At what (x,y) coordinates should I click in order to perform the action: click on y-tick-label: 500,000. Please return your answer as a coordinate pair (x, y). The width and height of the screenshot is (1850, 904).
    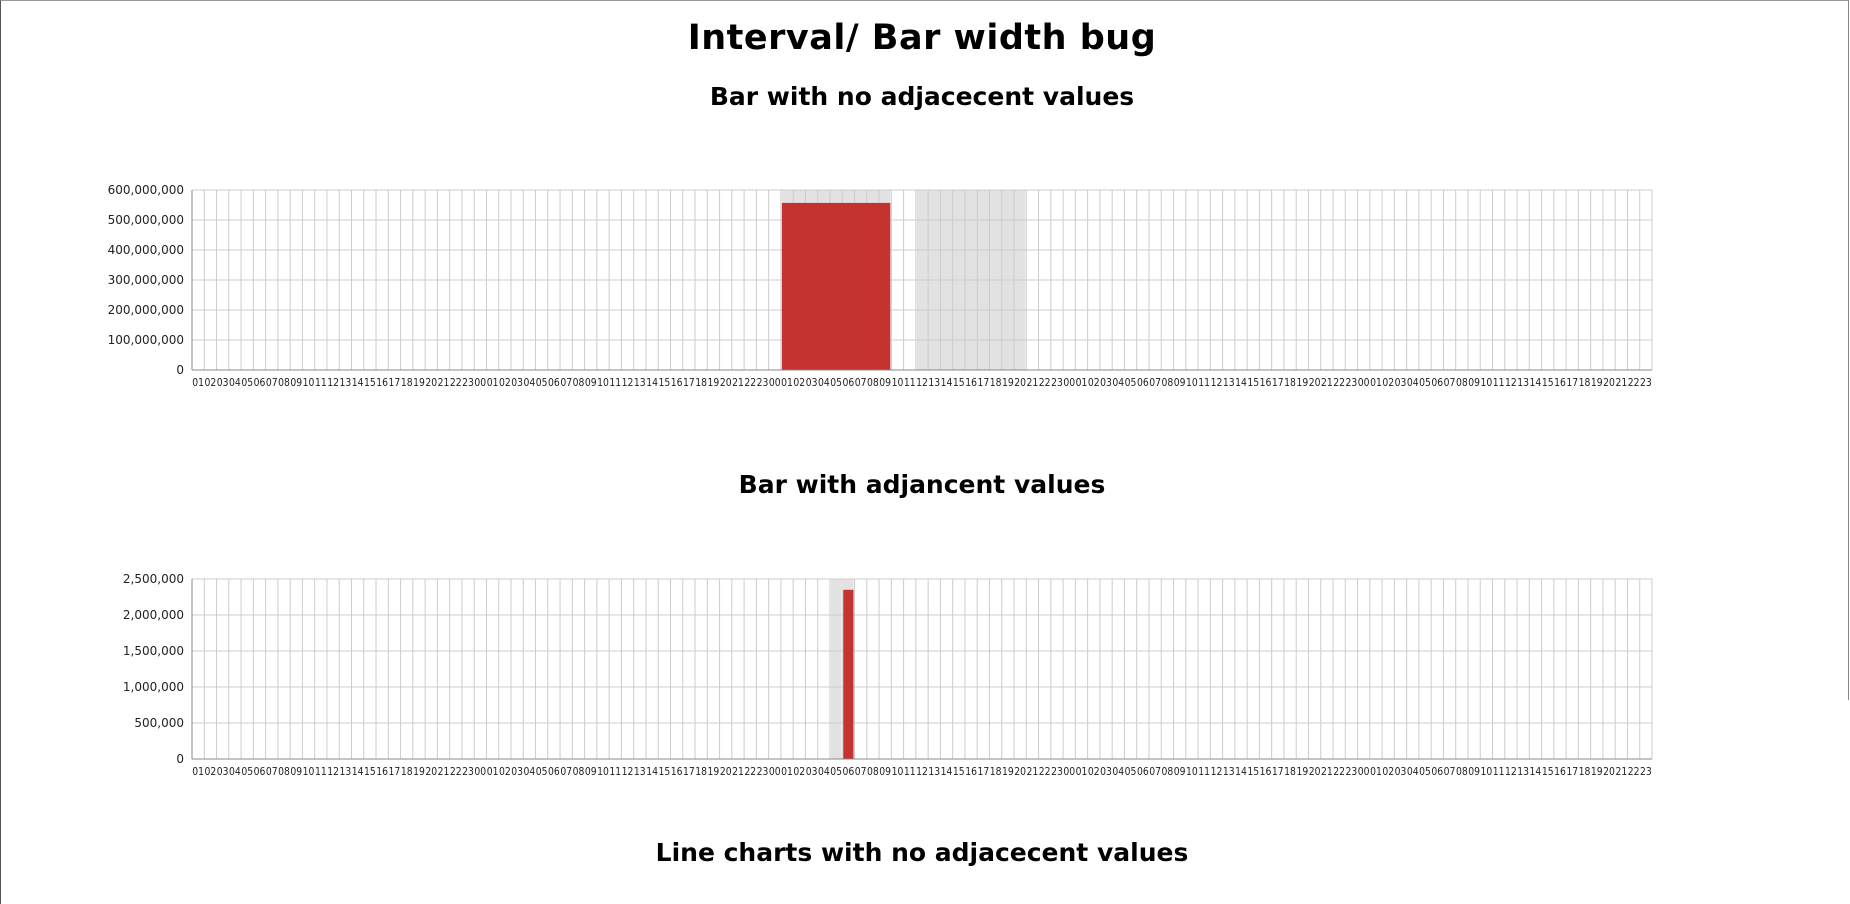
    Looking at the image, I should click on (159, 723).